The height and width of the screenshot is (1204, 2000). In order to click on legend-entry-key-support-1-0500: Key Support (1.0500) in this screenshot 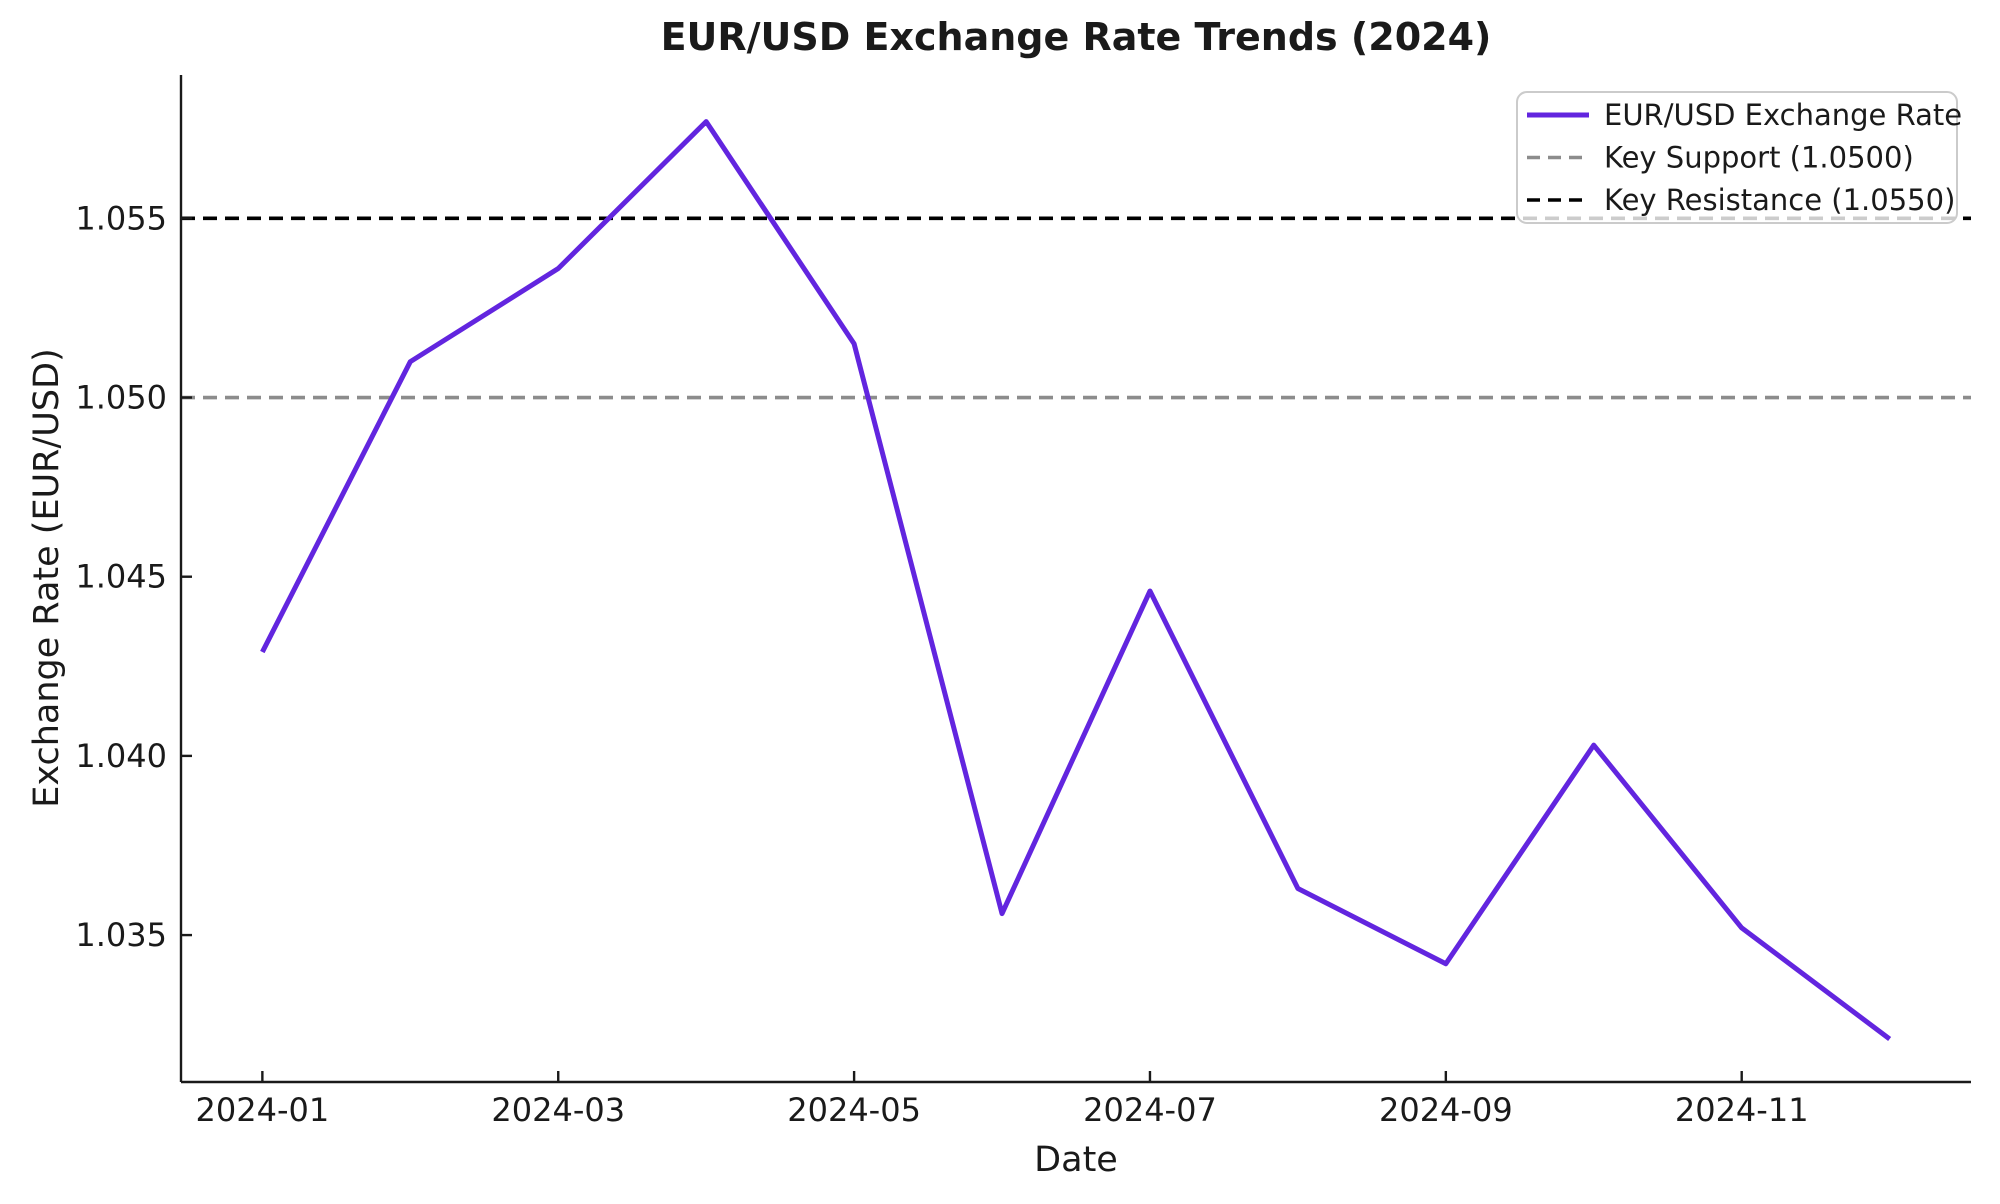, I will do `click(1720, 158)`.